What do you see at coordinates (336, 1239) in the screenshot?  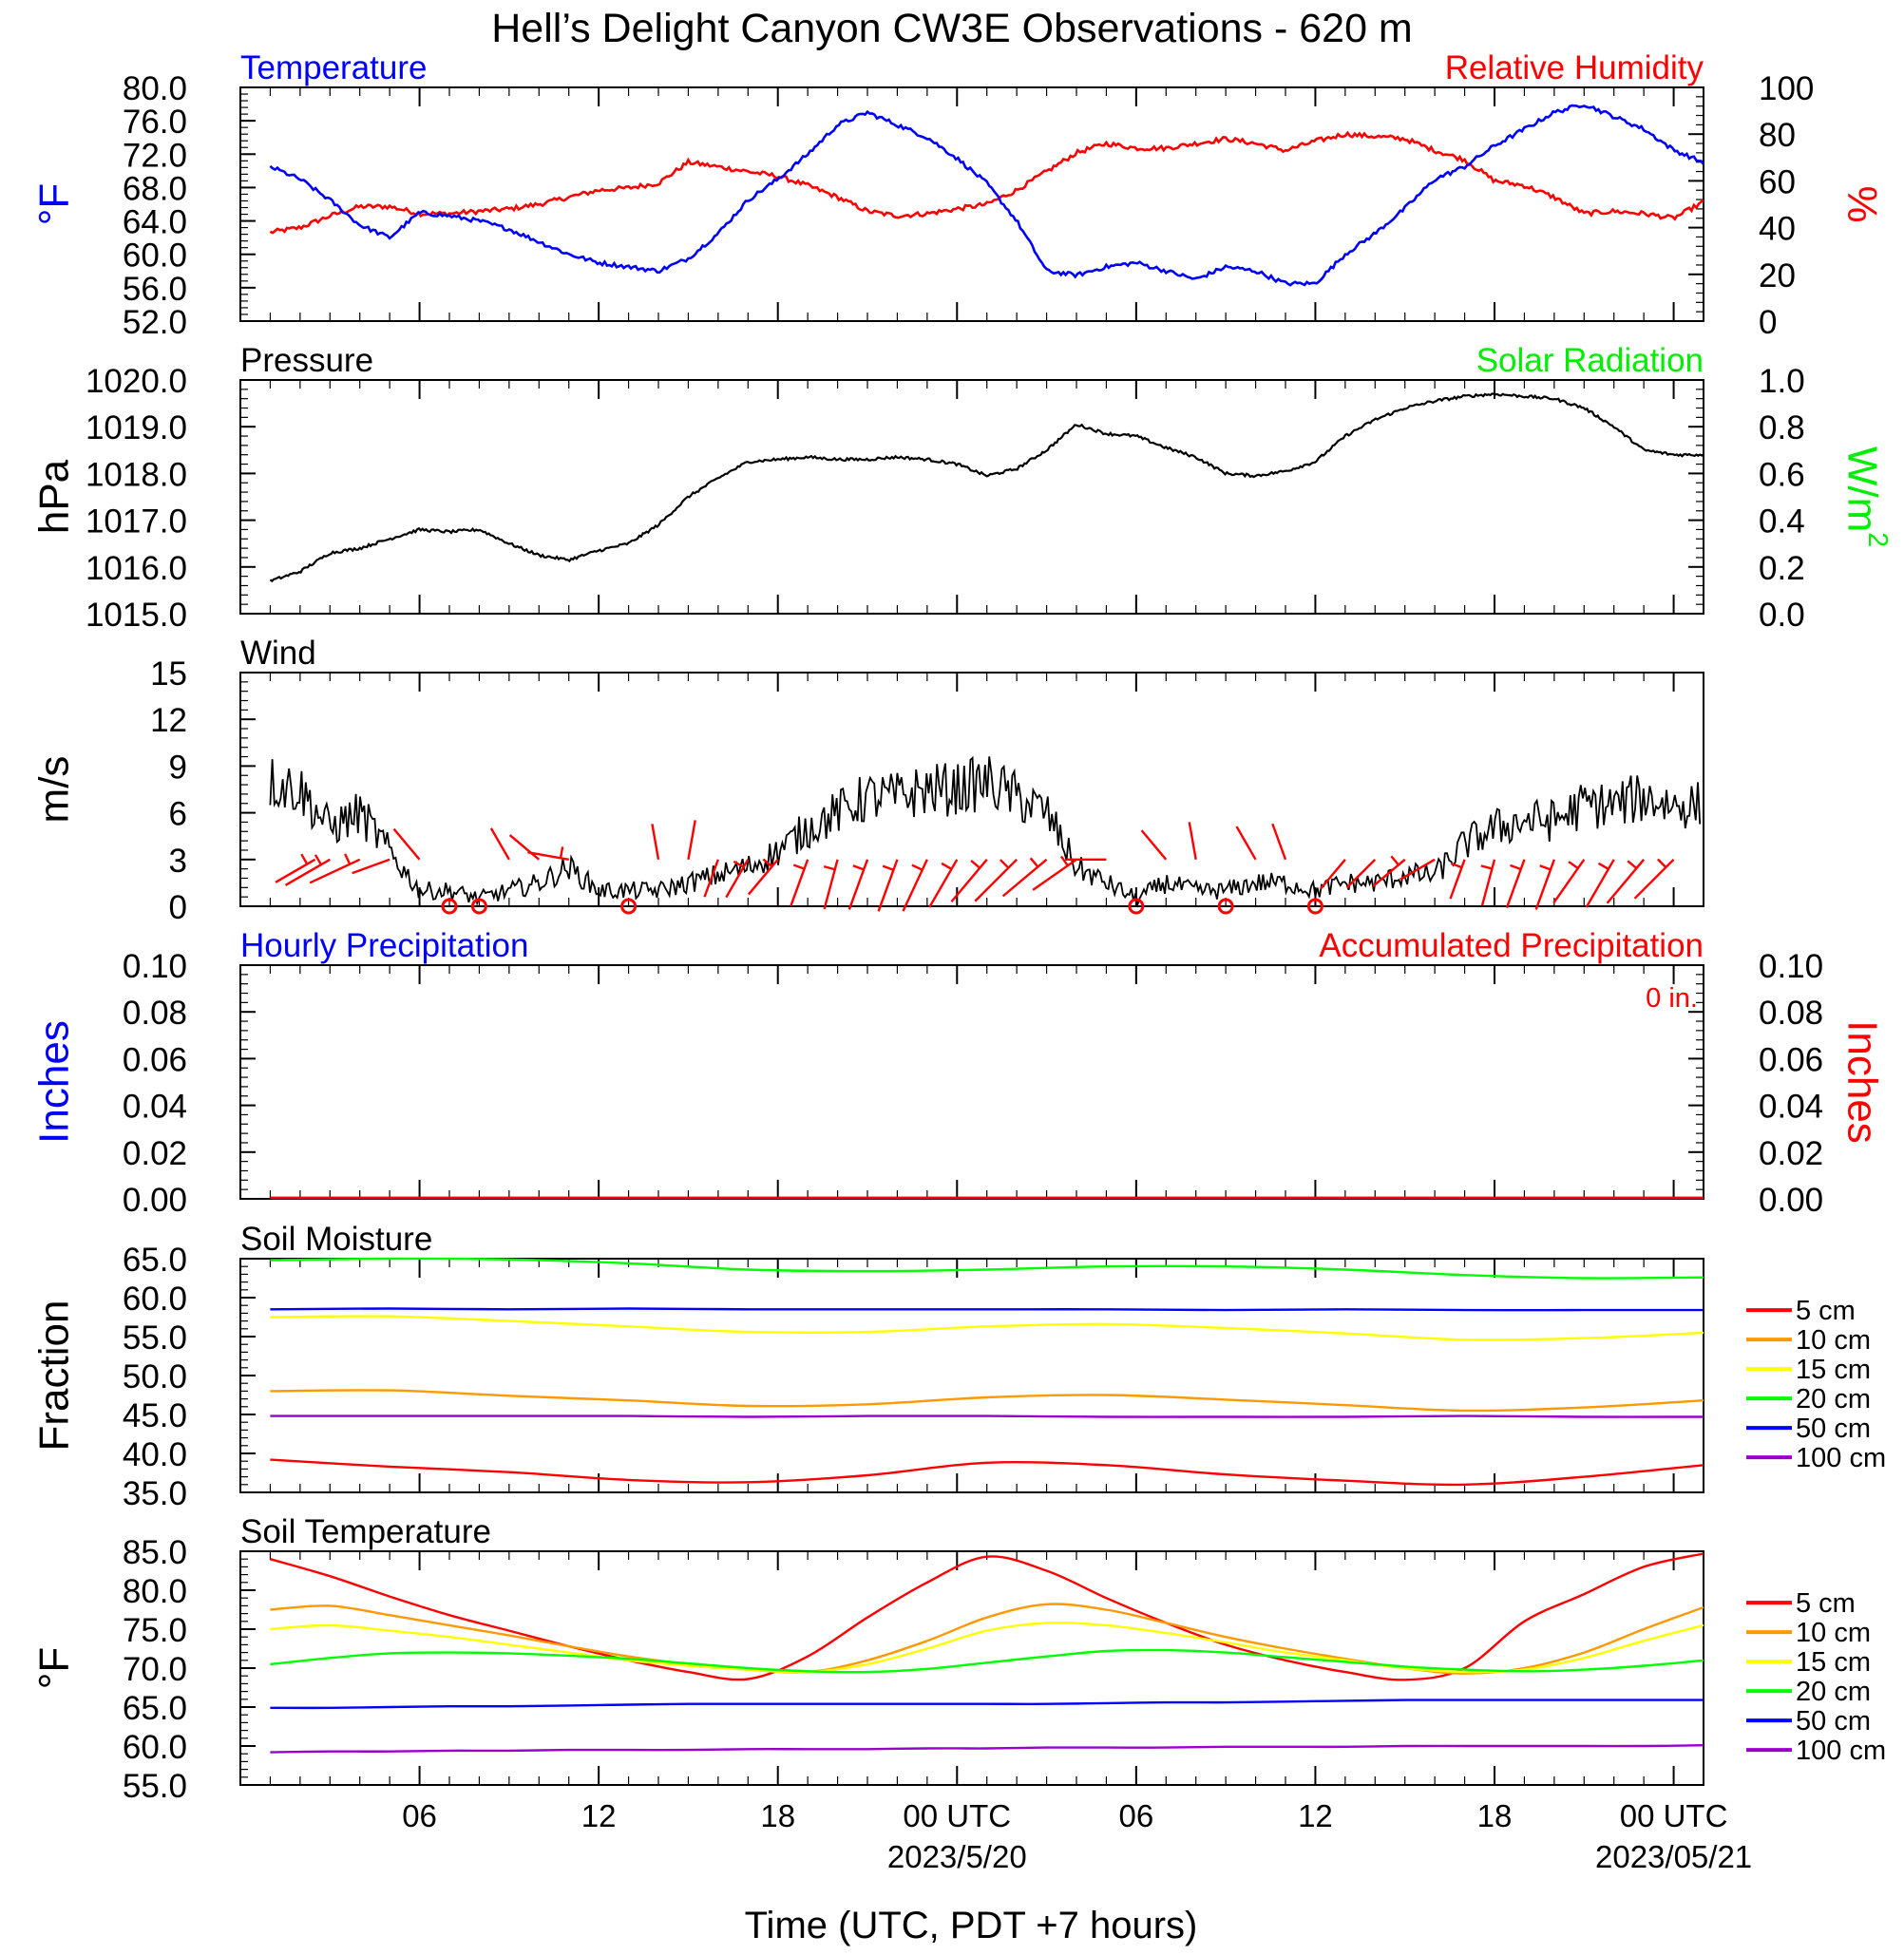 I see `panel-title-left: Soil Moisture` at bounding box center [336, 1239].